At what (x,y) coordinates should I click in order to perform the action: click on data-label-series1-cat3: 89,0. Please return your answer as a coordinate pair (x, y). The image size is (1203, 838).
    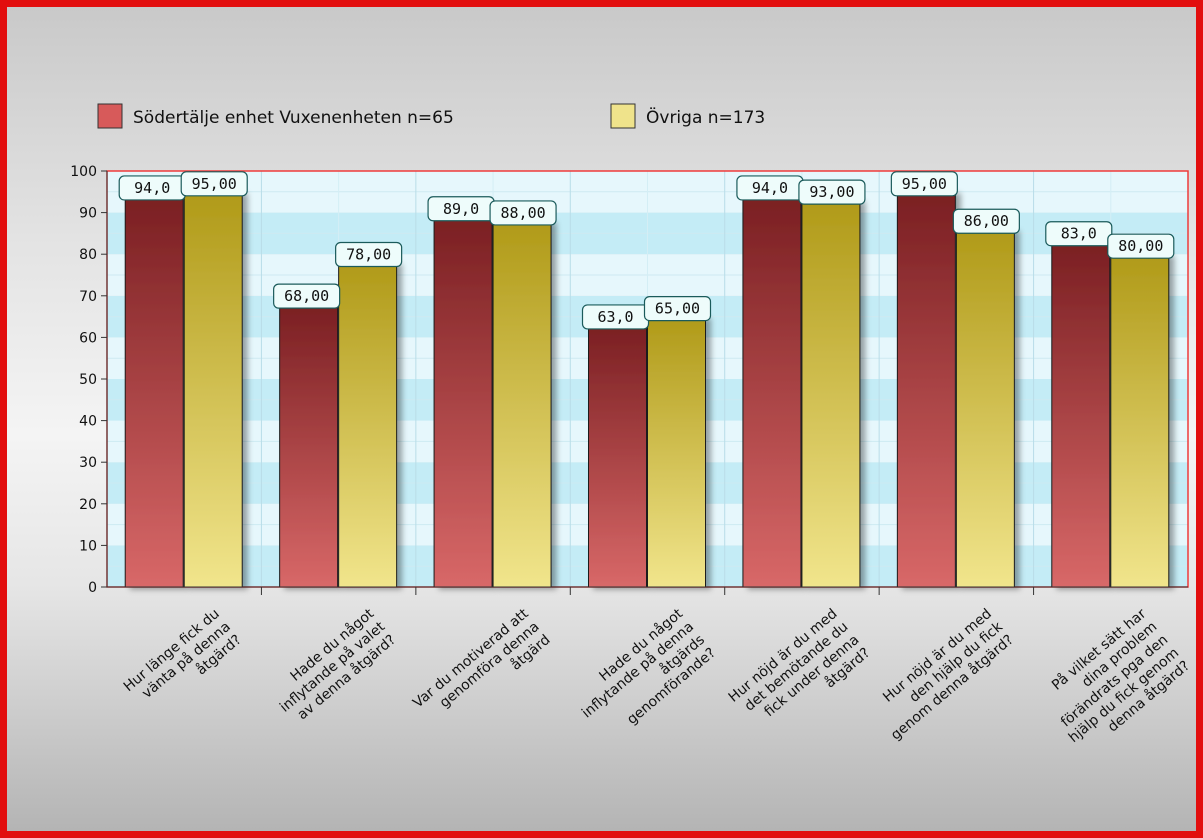
    Looking at the image, I should click on (461, 209).